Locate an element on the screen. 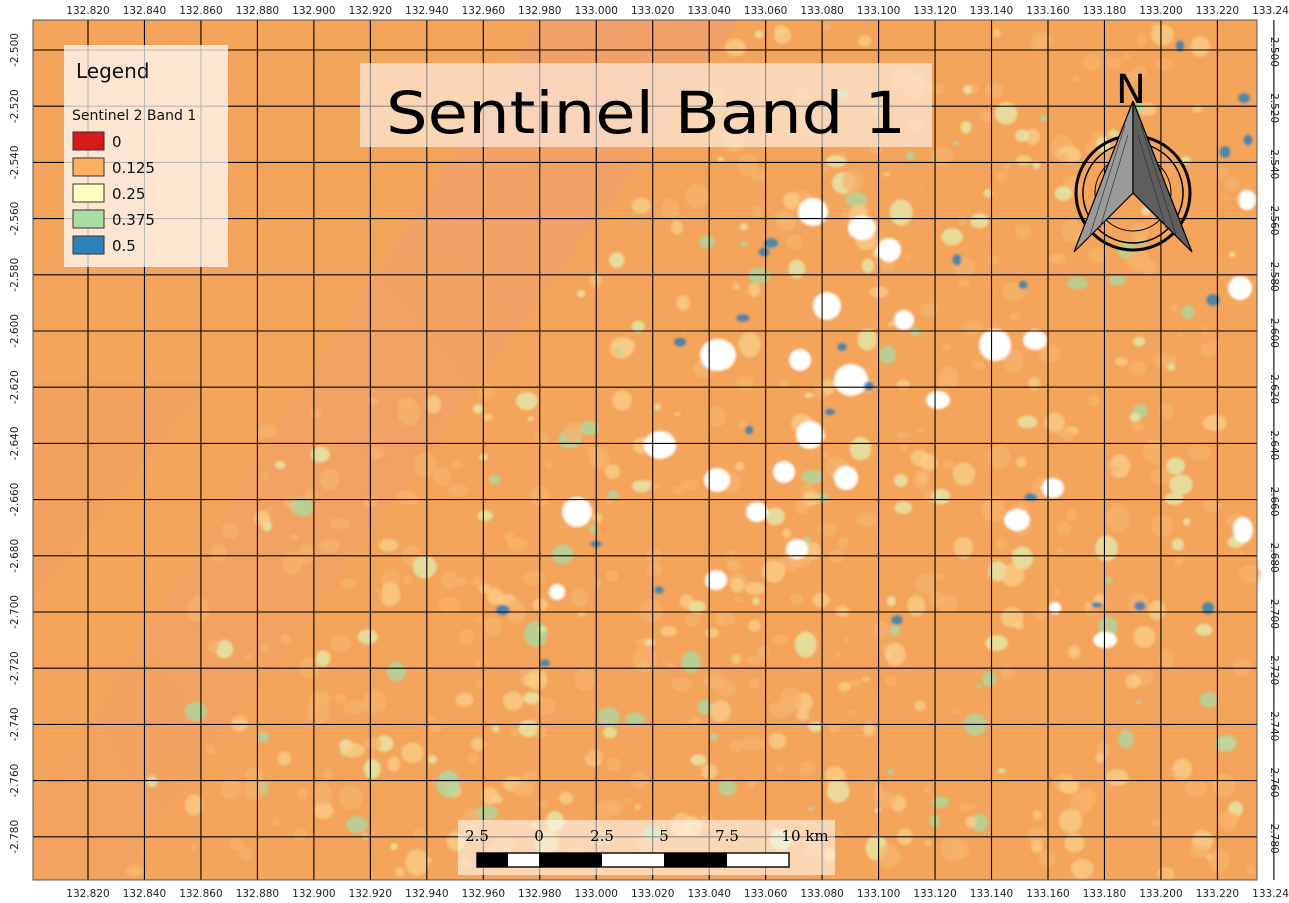 The height and width of the screenshot is (903, 1289). longitude-label: 132.900 is located at coordinates (313, 11).